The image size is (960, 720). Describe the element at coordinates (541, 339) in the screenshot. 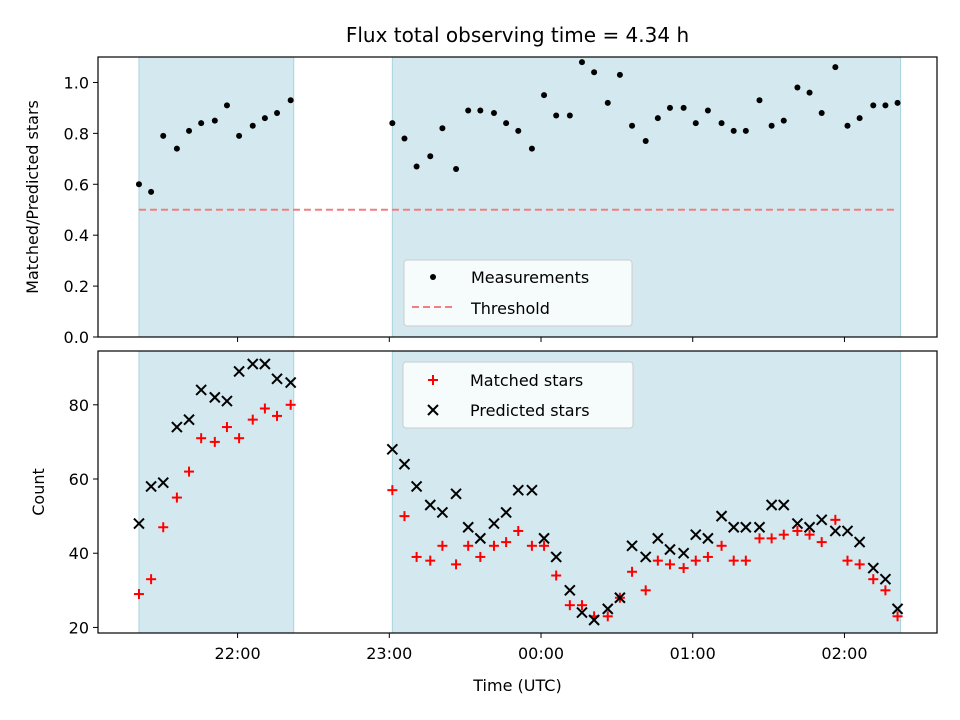

I see `ratio-panel-x-ticks` at that location.